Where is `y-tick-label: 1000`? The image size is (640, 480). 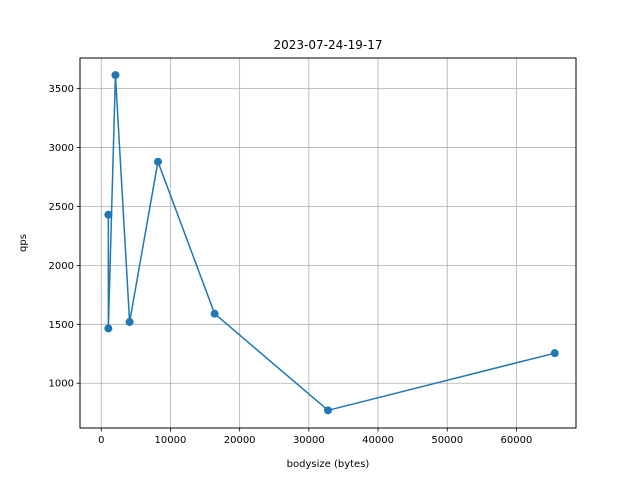
y-tick-label: 1000 is located at coordinates (61, 384).